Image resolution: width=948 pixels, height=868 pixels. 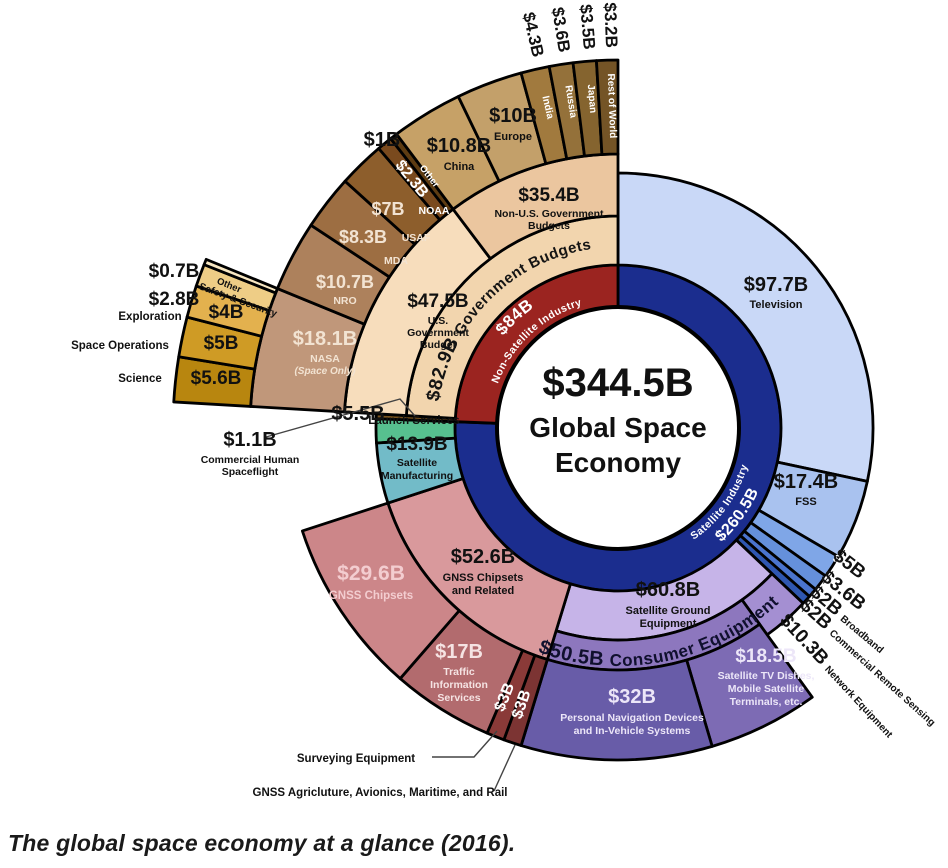 I want to click on svg-text: $10.7B, so click(x=345, y=282).